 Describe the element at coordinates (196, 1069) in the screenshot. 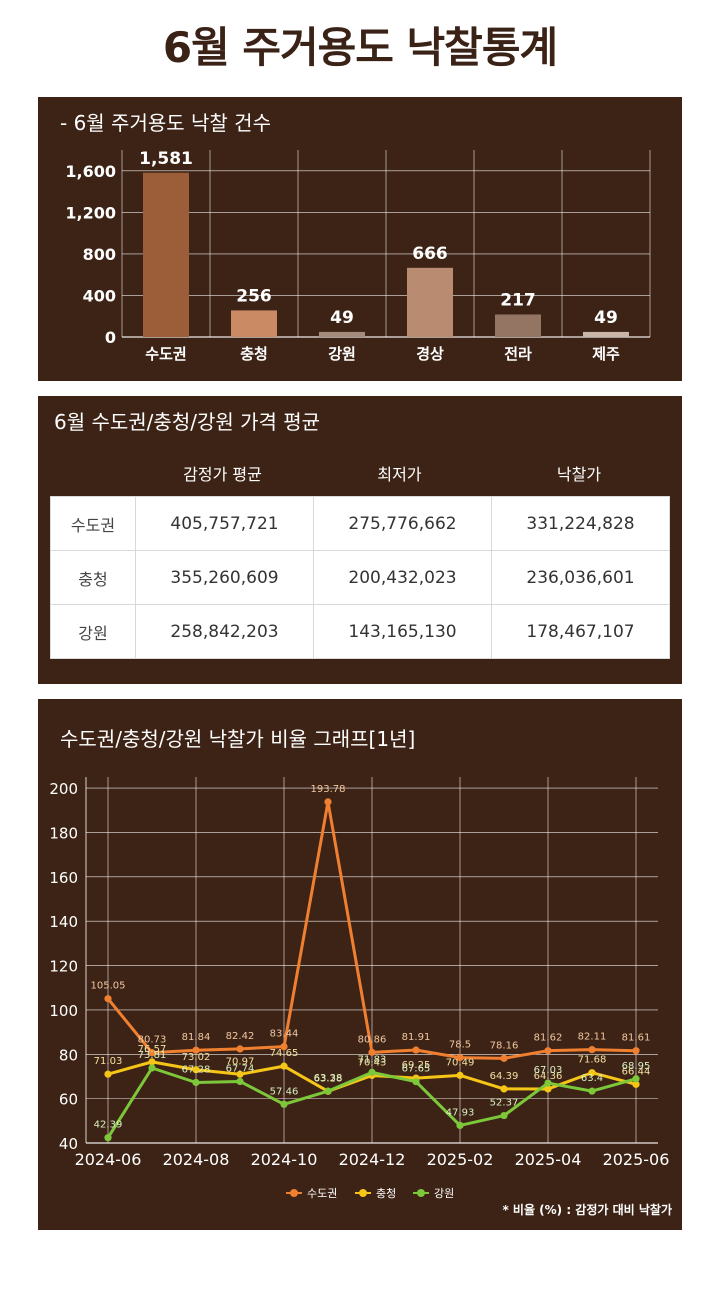

I see `data-point-label: 67.28` at that location.